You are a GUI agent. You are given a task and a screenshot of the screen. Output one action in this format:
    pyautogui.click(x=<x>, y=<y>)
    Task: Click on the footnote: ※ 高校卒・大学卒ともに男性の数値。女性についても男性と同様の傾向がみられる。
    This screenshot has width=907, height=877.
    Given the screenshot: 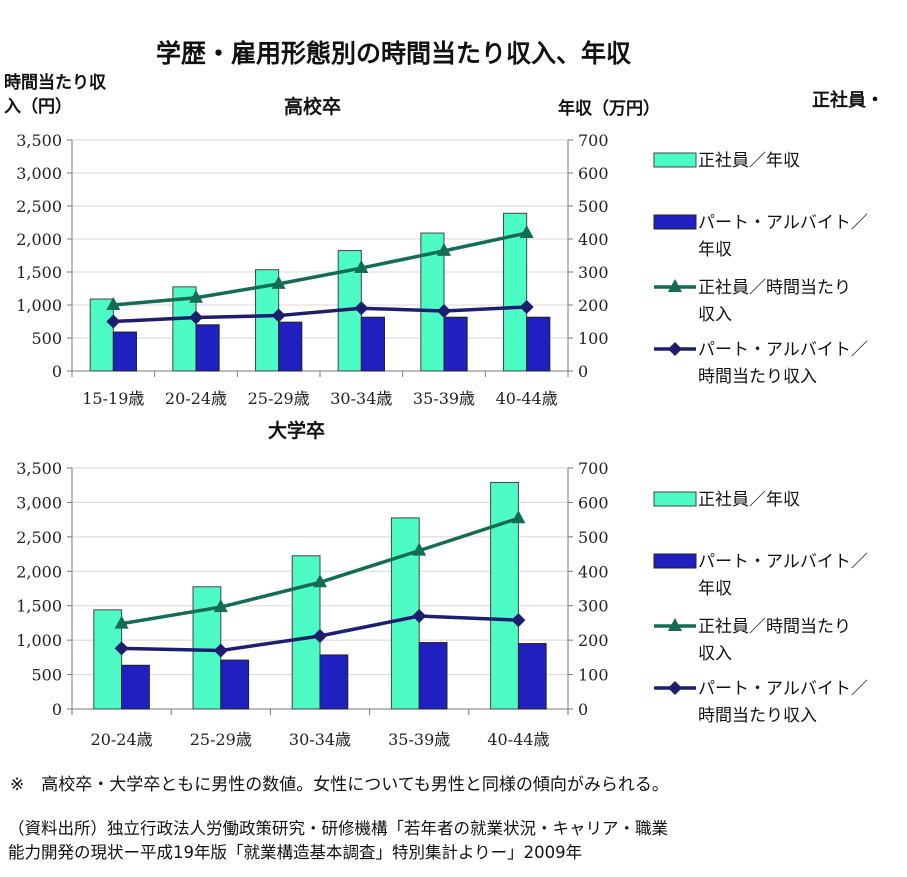 What is the action you would take?
    pyautogui.click(x=339, y=785)
    